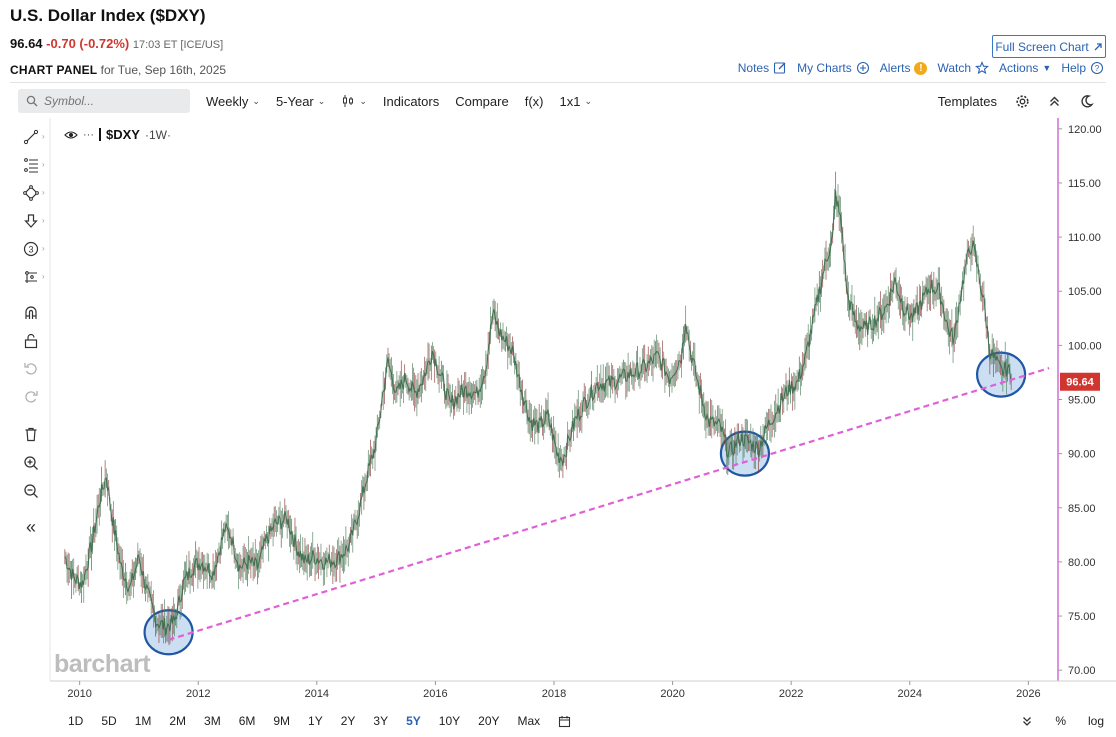 This screenshot has height=737, width=1116. I want to click on y-tick-label: 85.00, so click(1082, 509).